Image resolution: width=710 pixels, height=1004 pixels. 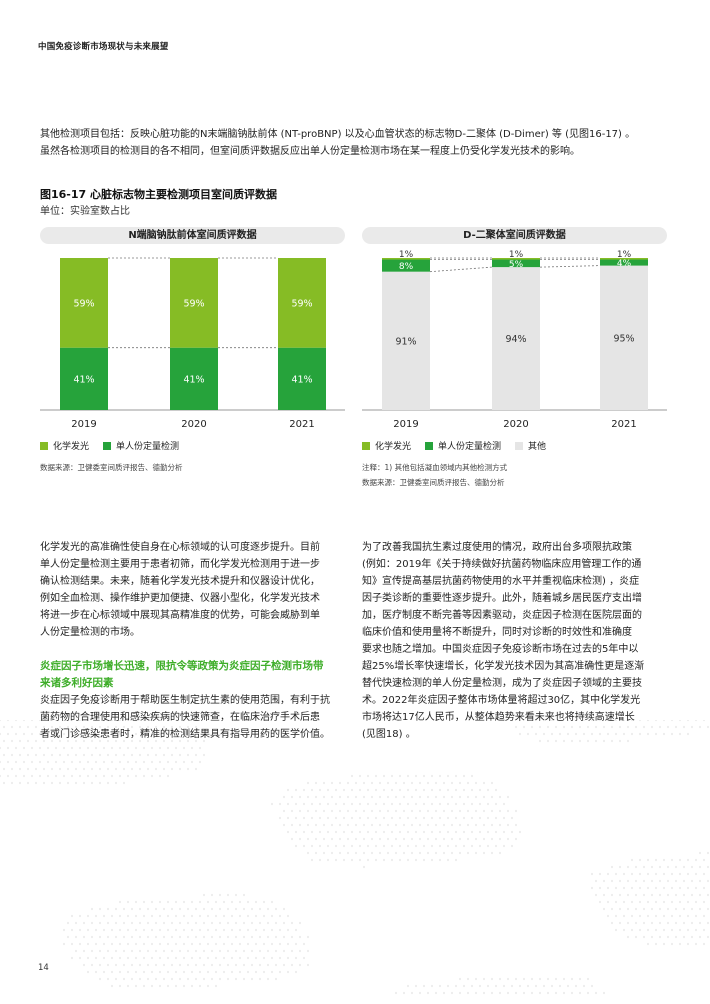 I want to click on text-line: 因子类诊断的重要性逐步提升。此外，随着城乡居民医疗支出增, so click(x=502, y=598).